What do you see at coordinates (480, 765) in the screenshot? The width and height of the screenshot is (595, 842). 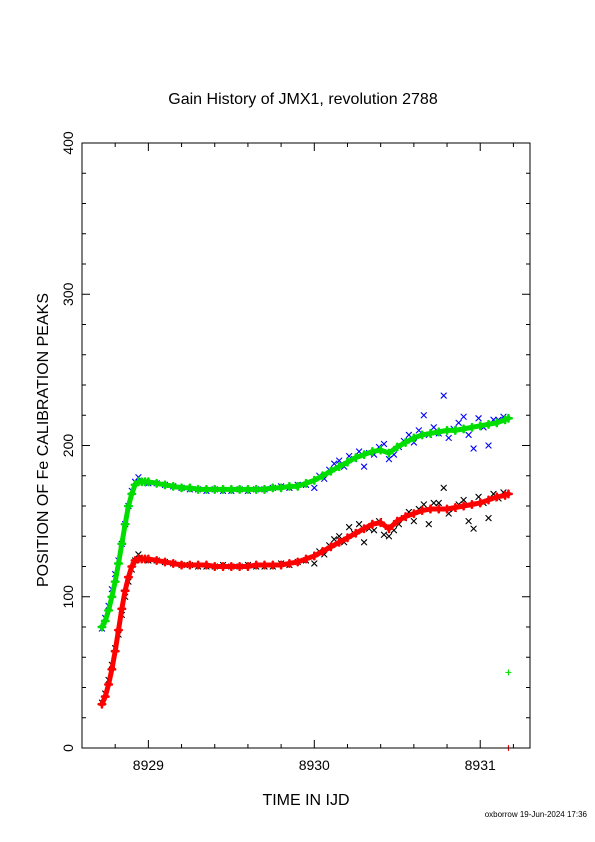 I see `x-tick-label: 8931` at bounding box center [480, 765].